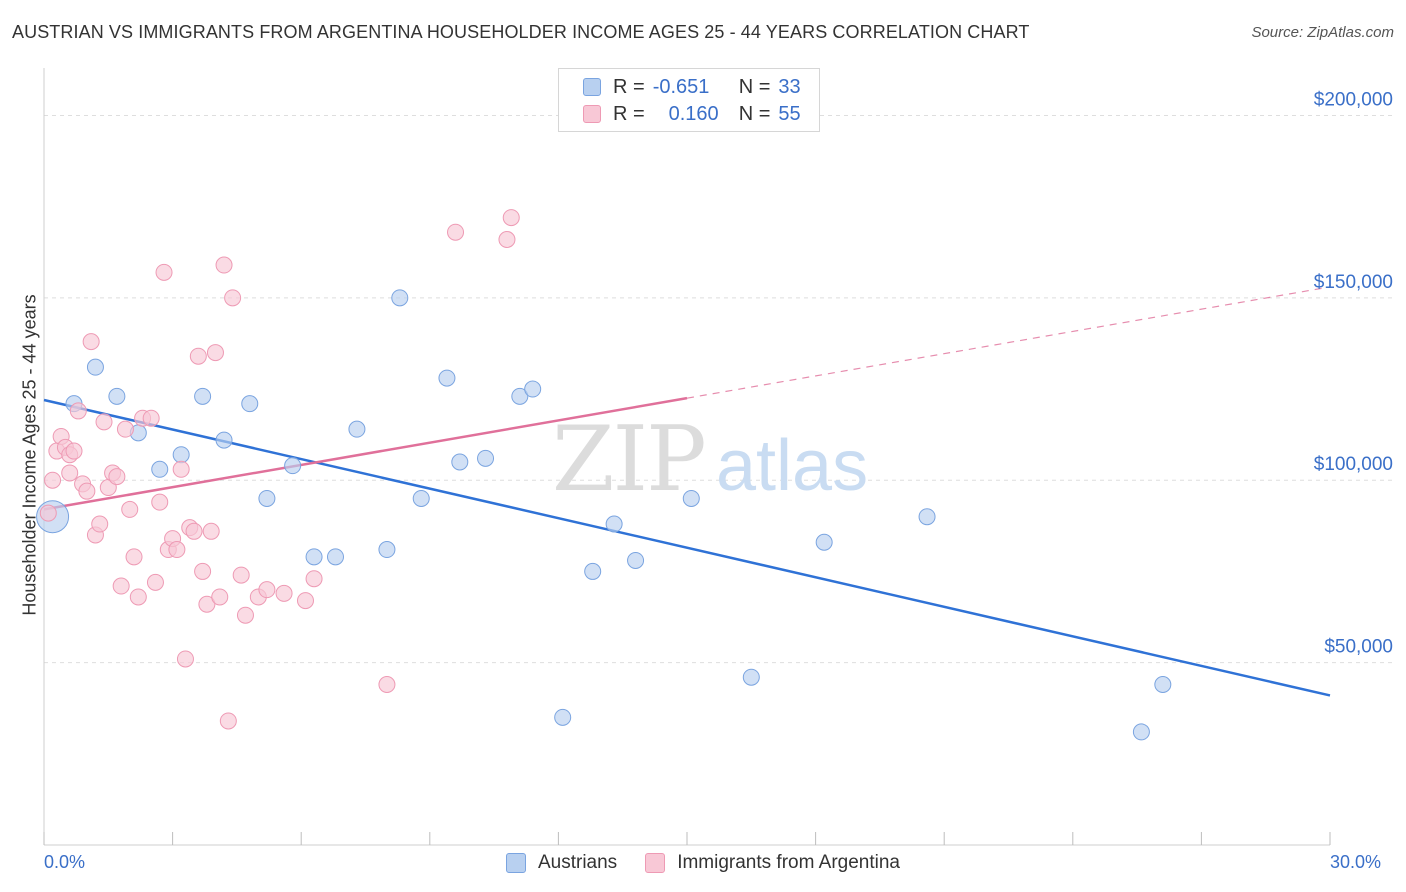 This screenshot has width=1406, height=892. I want to click on y-tick-label: $150,000, so click(1353, 282).